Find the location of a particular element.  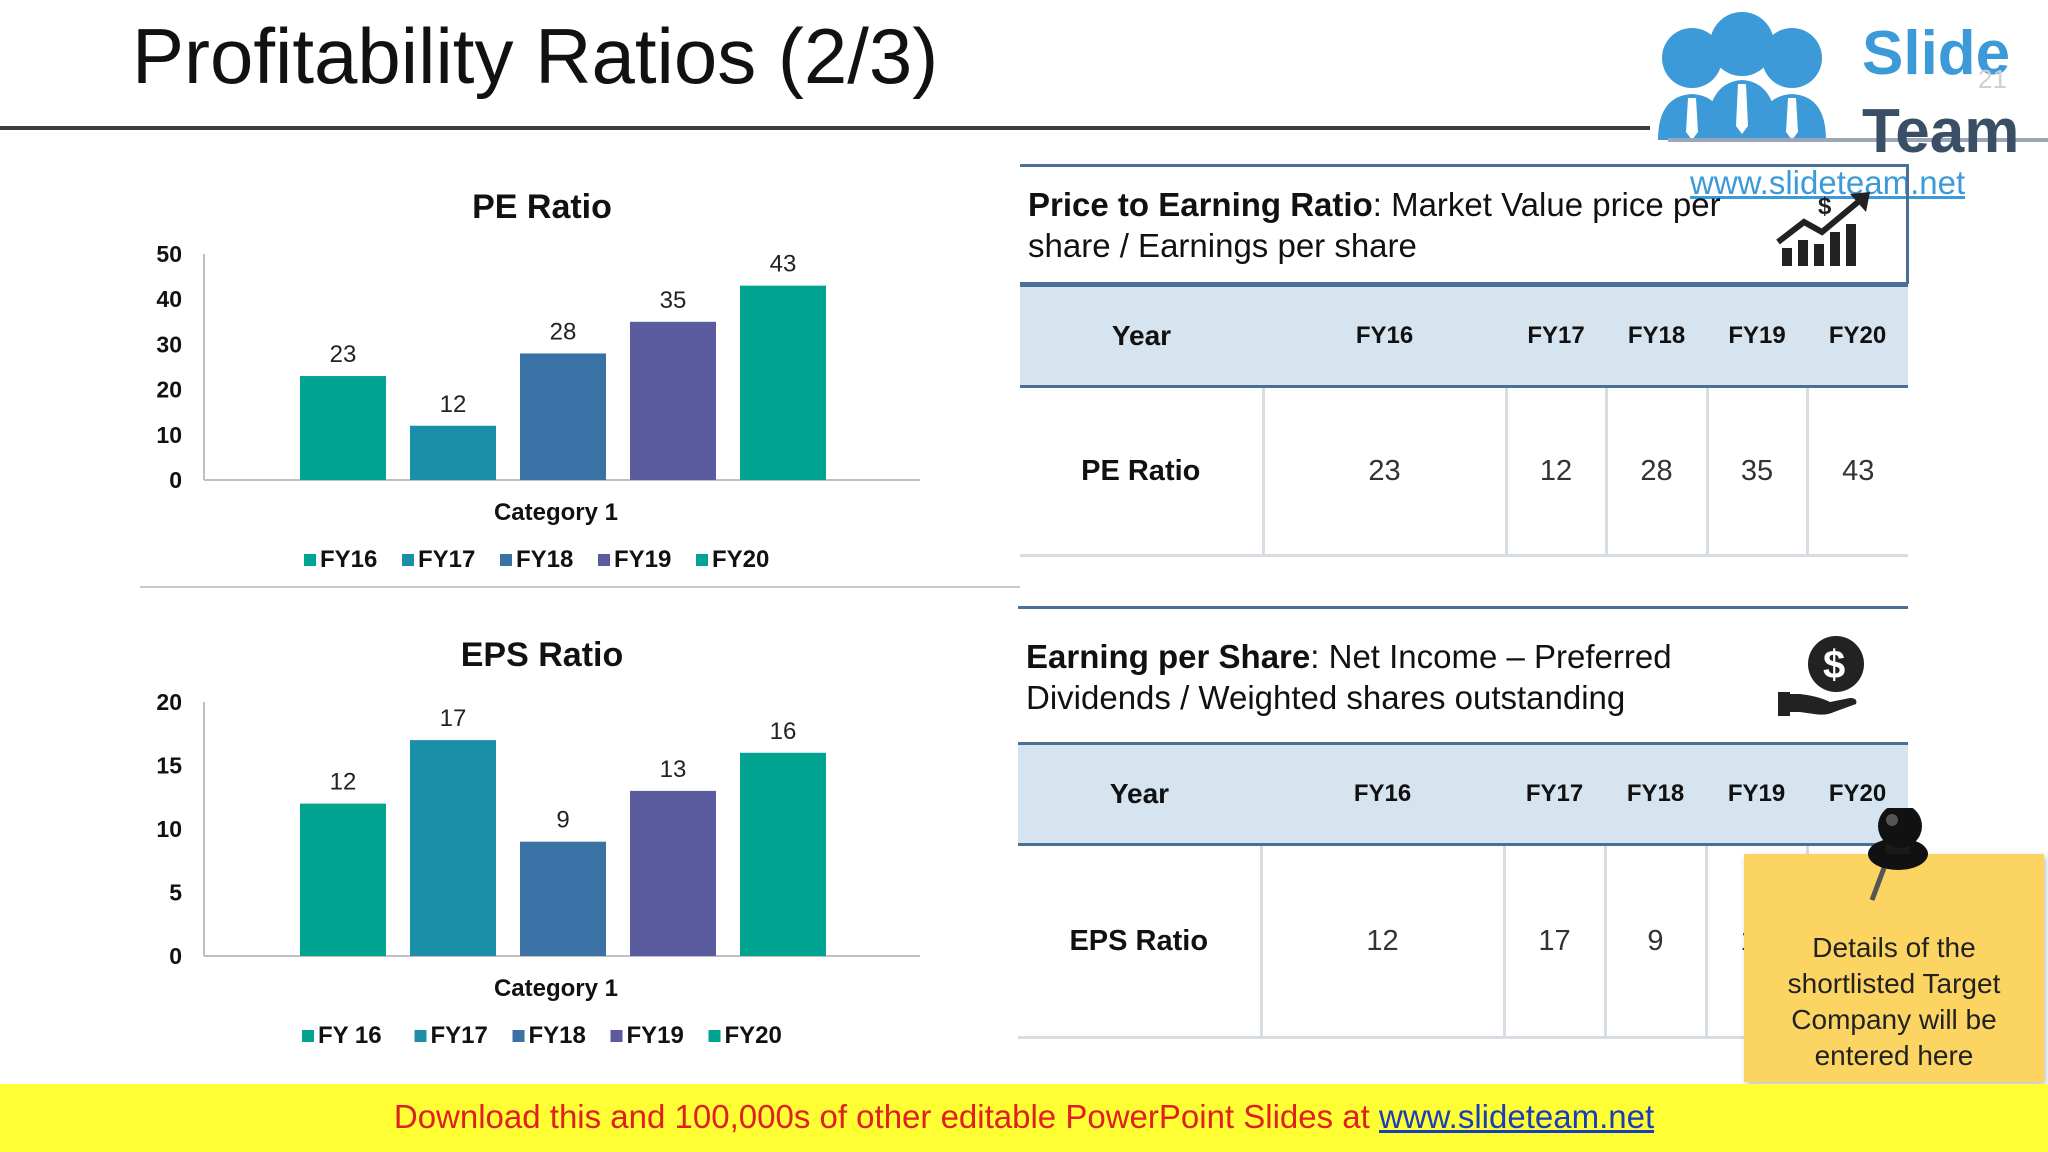

table-cell: 28 is located at coordinates (1655, 471).